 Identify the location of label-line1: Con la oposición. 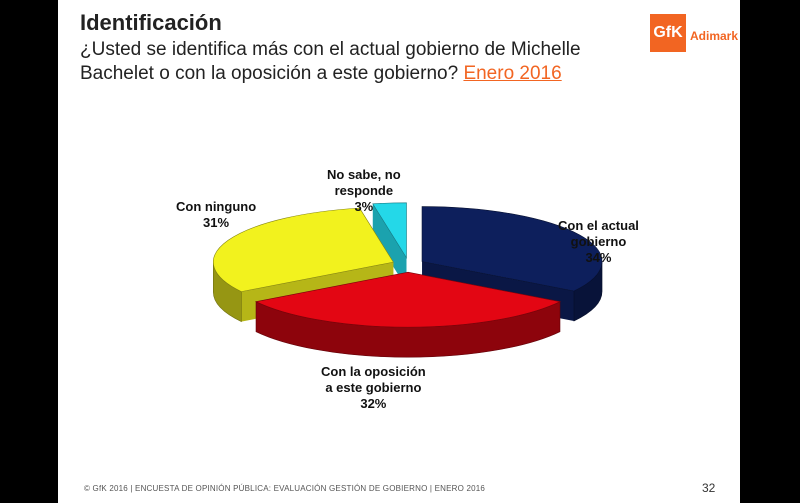
(373, 371).